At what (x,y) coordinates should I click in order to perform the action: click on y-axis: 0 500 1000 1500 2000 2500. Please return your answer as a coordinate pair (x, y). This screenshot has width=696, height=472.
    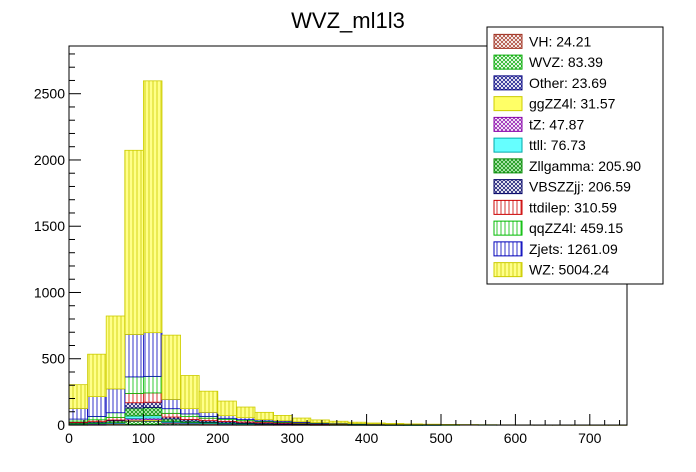
    Looking at the image, I should click on (57, 243).